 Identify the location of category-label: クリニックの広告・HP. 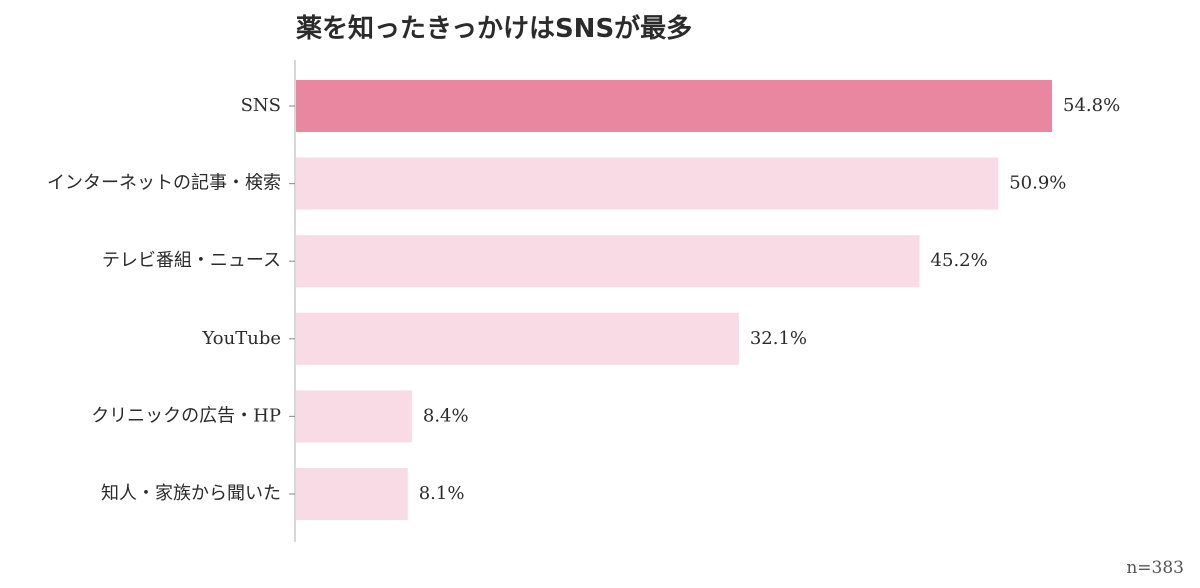
(186, 415).